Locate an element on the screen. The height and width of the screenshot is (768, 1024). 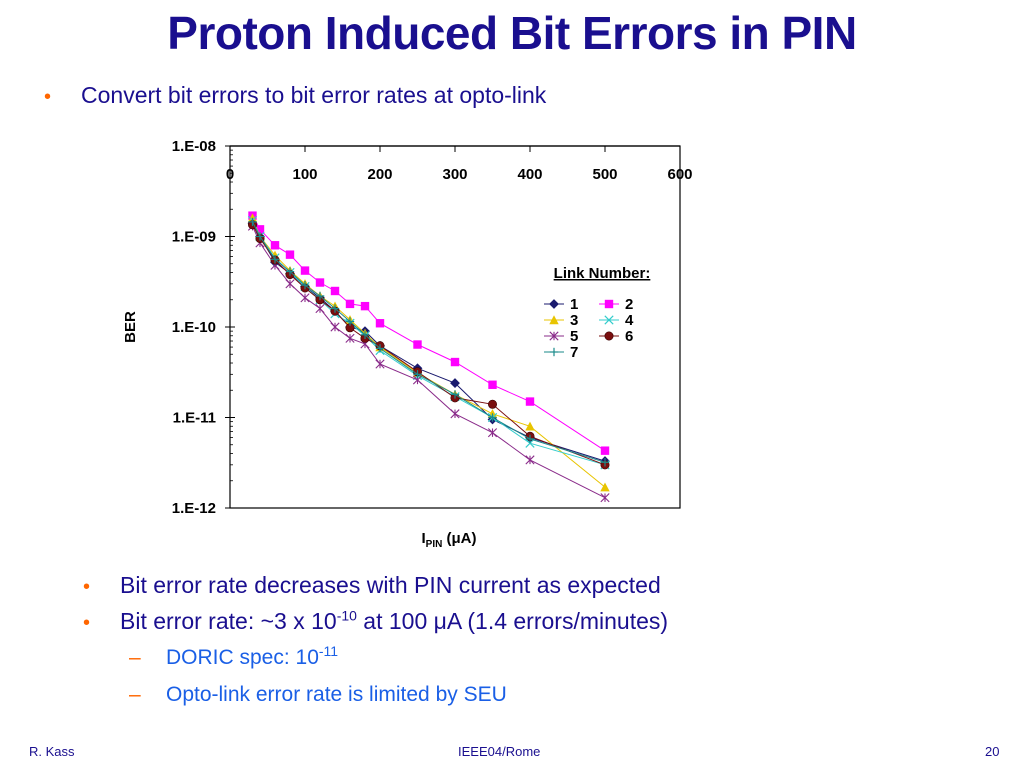
y-tick-label: 1.E-08 is located at coordinates (194, 146).